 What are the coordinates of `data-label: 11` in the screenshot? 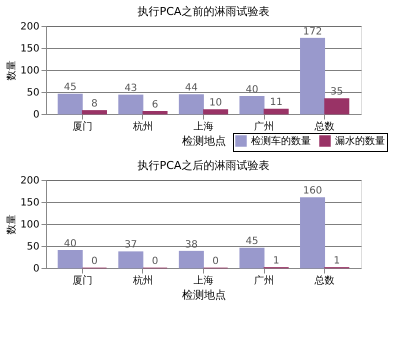 It's located at (276, 102).